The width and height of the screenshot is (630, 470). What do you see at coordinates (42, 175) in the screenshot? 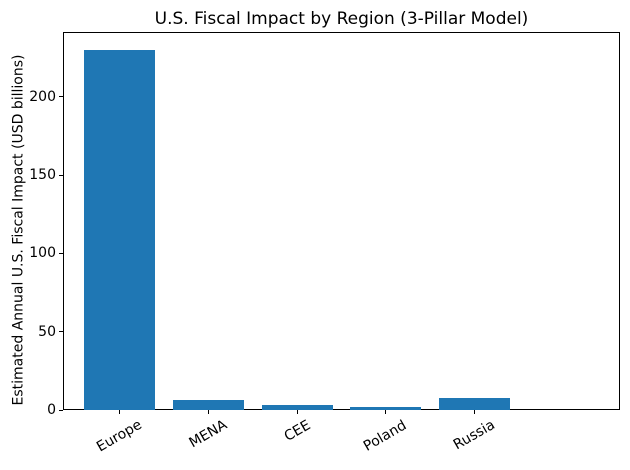
I see `y-tick-label: 150` at bounding box center [42, 175].